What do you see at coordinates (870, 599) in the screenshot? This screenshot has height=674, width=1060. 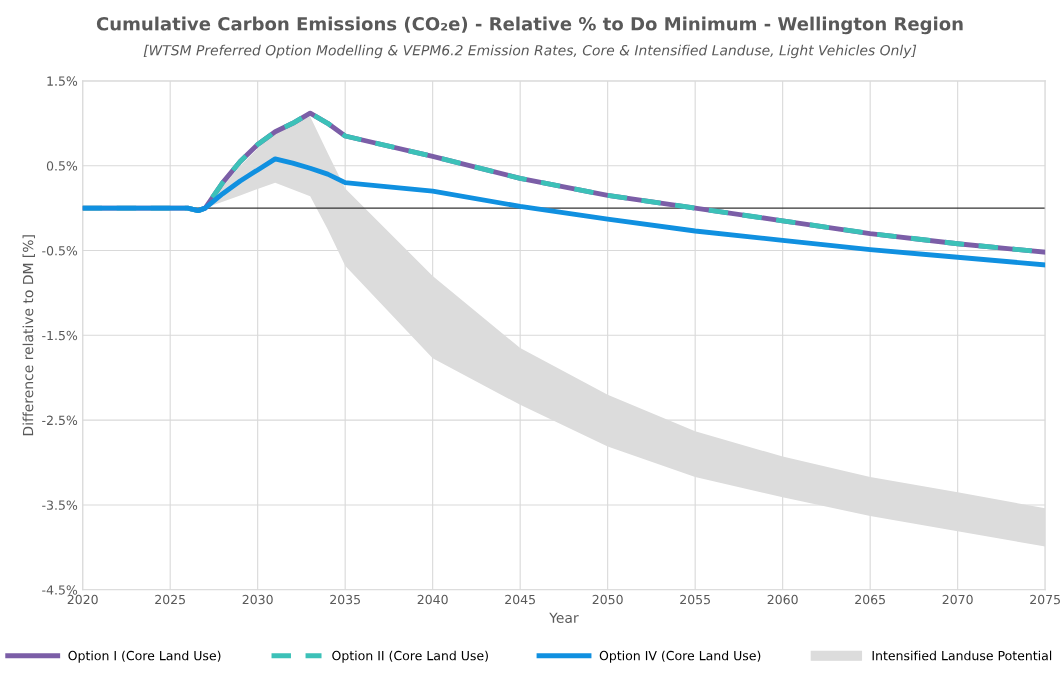 I see `x-tick-label: 2065` at bounding box center [870, 599].